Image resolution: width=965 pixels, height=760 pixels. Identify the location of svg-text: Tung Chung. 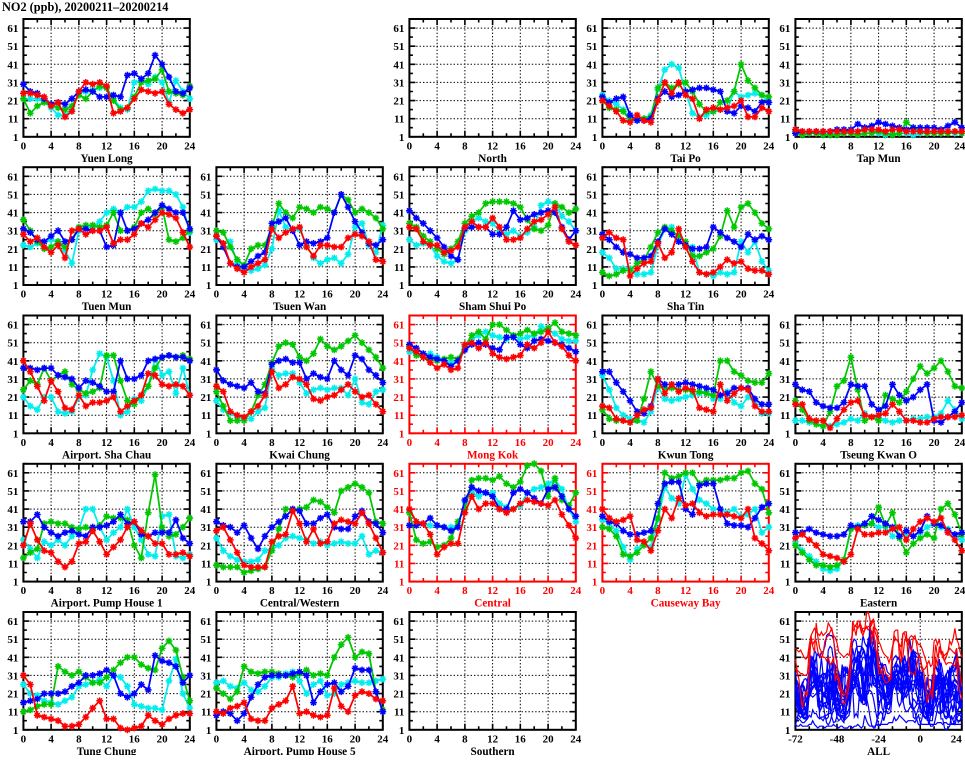
(107, 750).